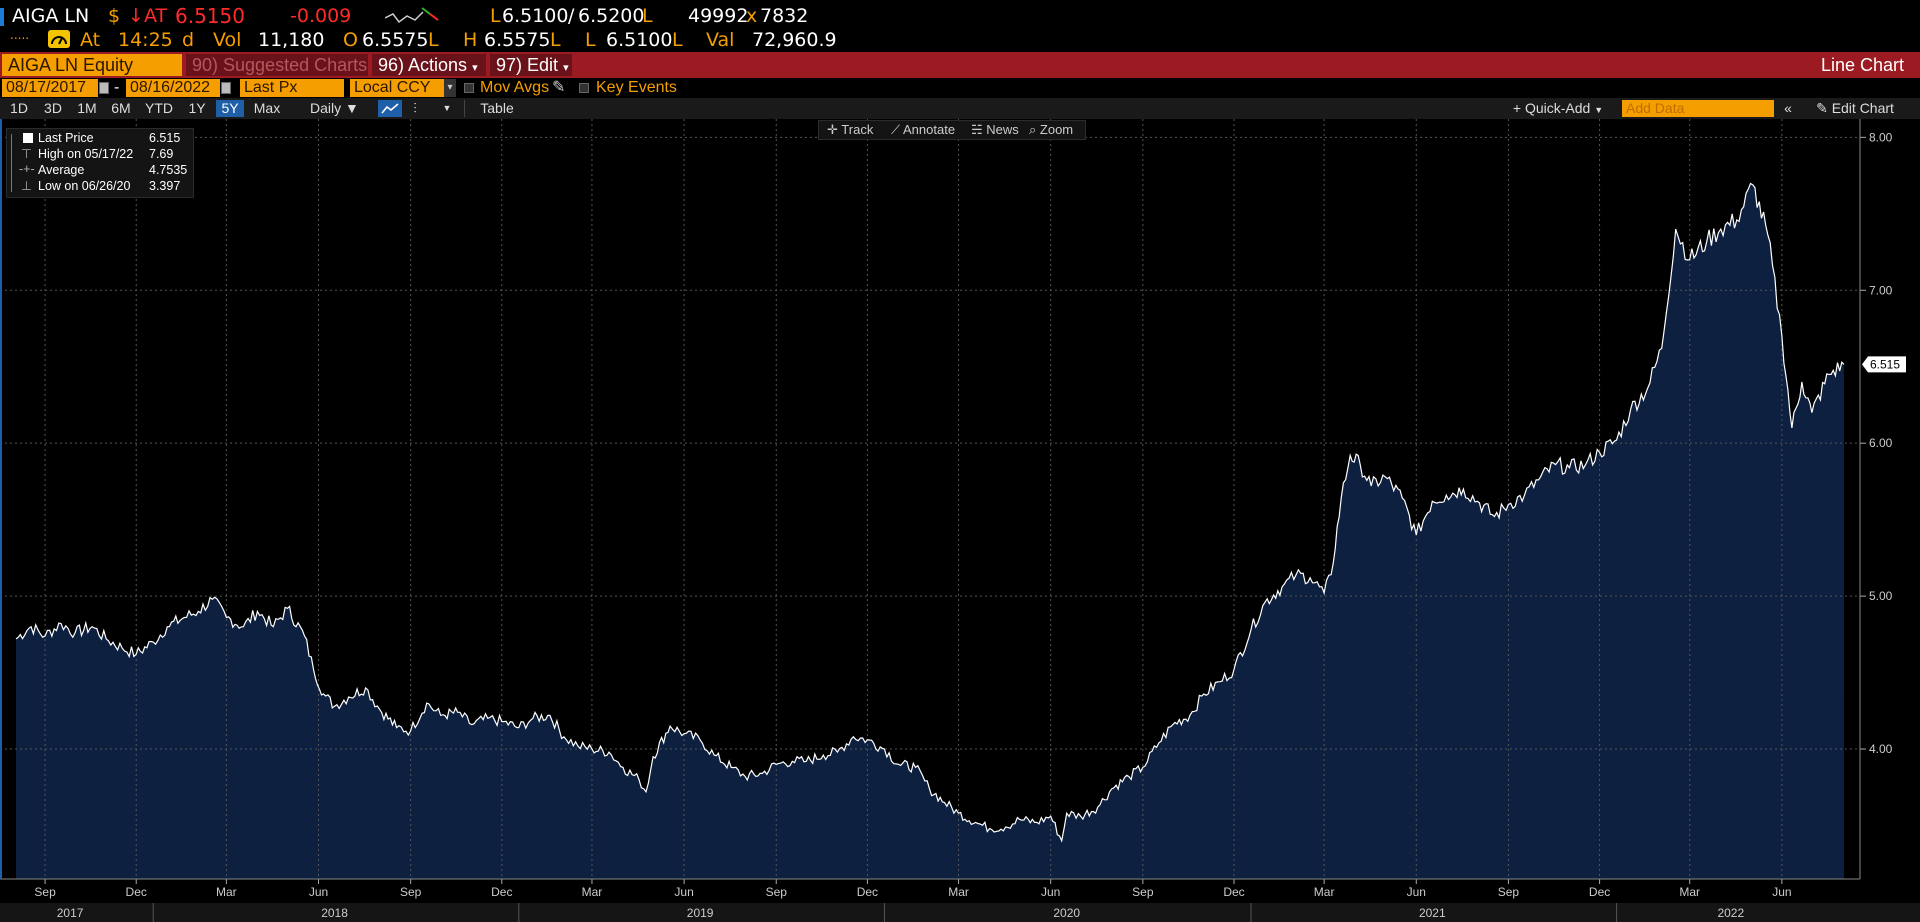 Image resolution: width=1920 pixels, height=922 pixels. What do you see at coordinates (1881, 290) in the screenshot?
I see `y-tick-label: 7.00` at bounding box center [1881, 290].